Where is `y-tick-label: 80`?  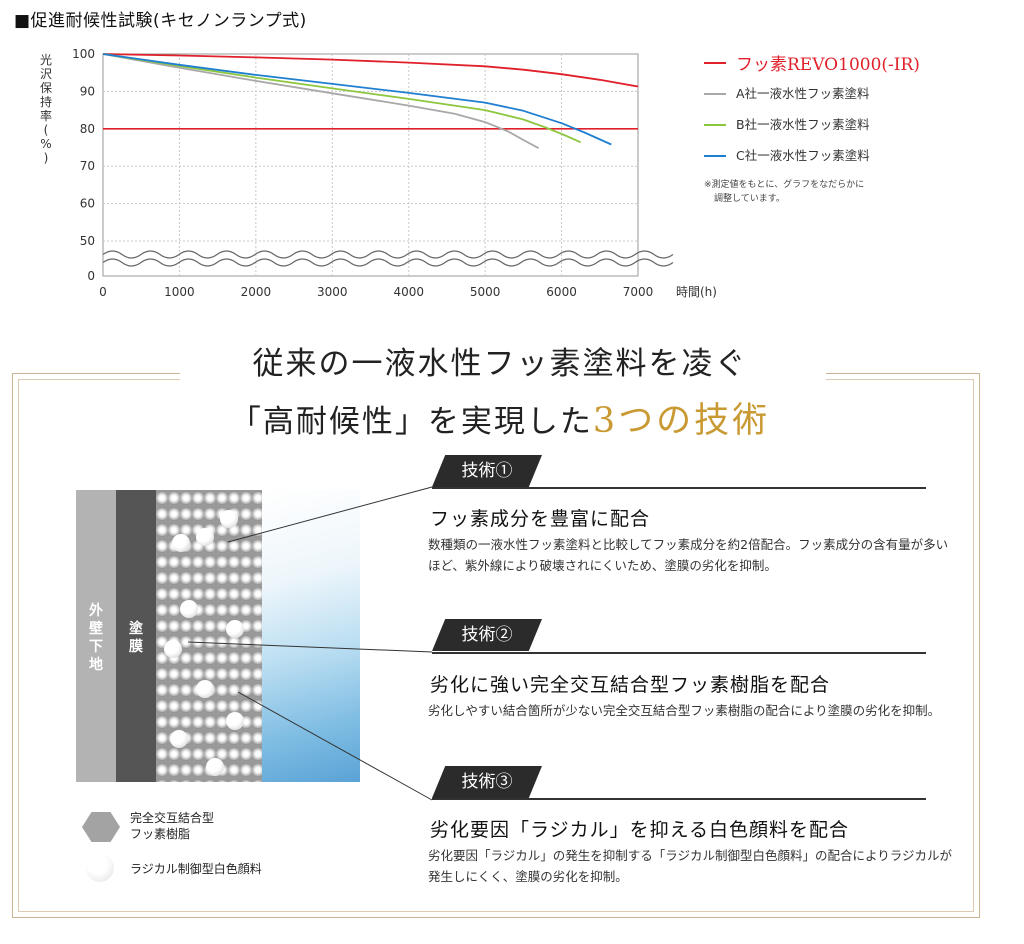 y-tick-label: 80 is located at coordinates (87, 129).